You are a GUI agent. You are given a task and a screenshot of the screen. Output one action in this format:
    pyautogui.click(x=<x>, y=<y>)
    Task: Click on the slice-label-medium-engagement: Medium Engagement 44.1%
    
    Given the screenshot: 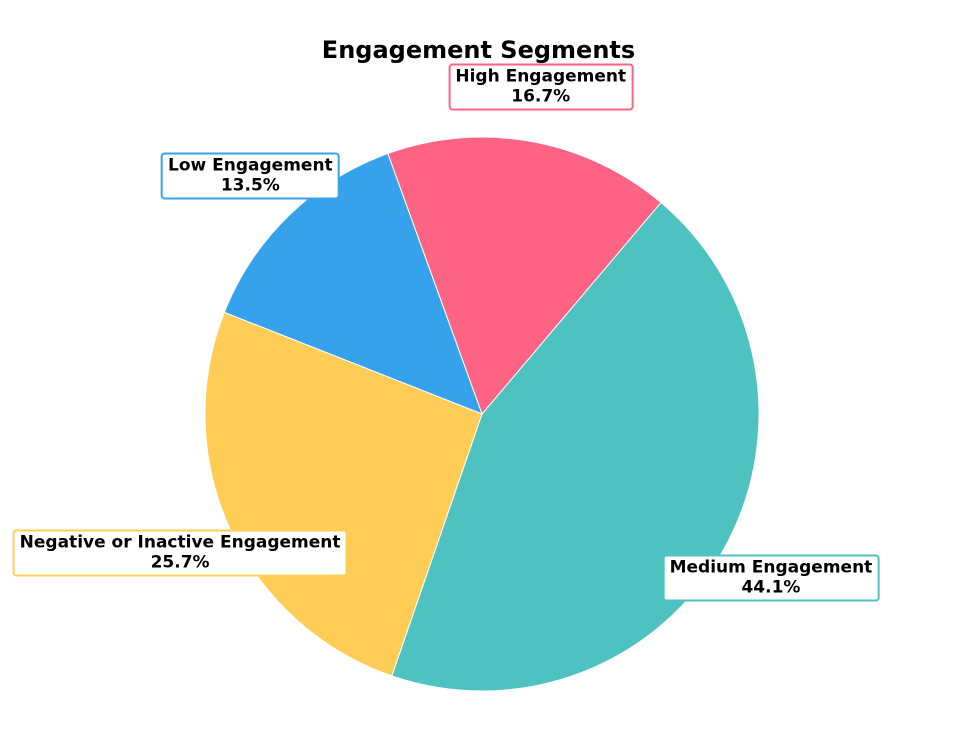 What is the action you would take?
    pyautogui.click(x=771, y=578)
    